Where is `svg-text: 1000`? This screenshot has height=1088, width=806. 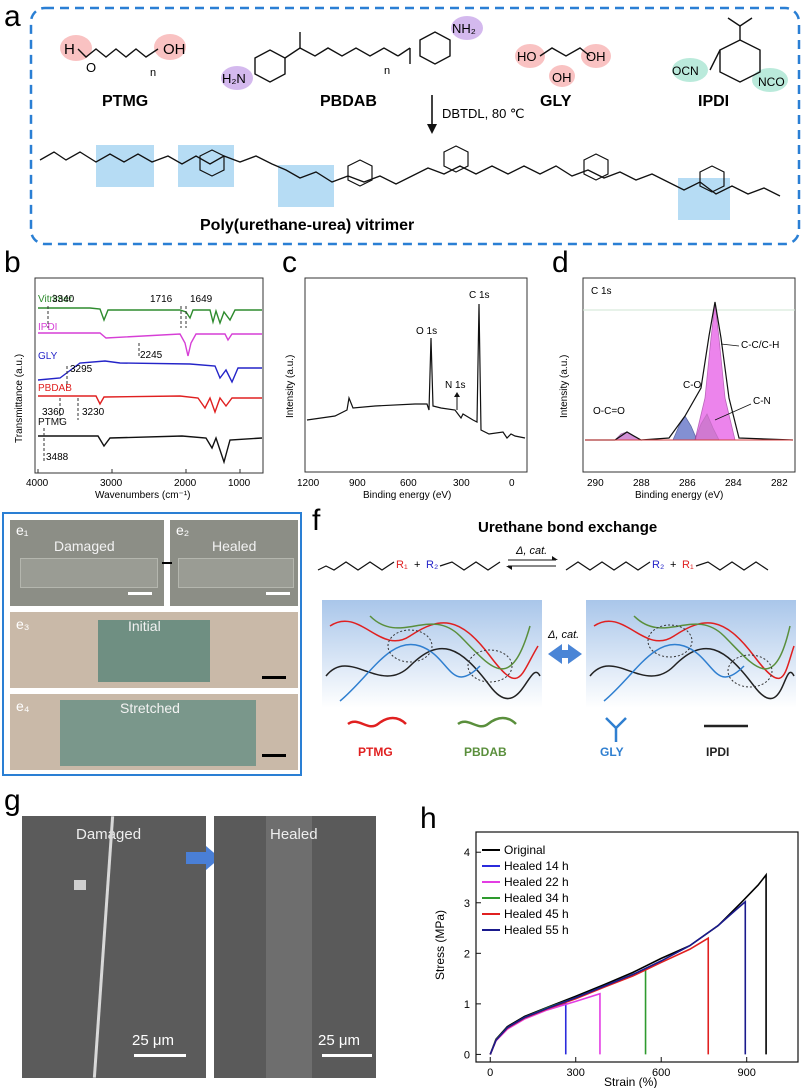 svg-text: 1000 is located at coordinates (239, 483).